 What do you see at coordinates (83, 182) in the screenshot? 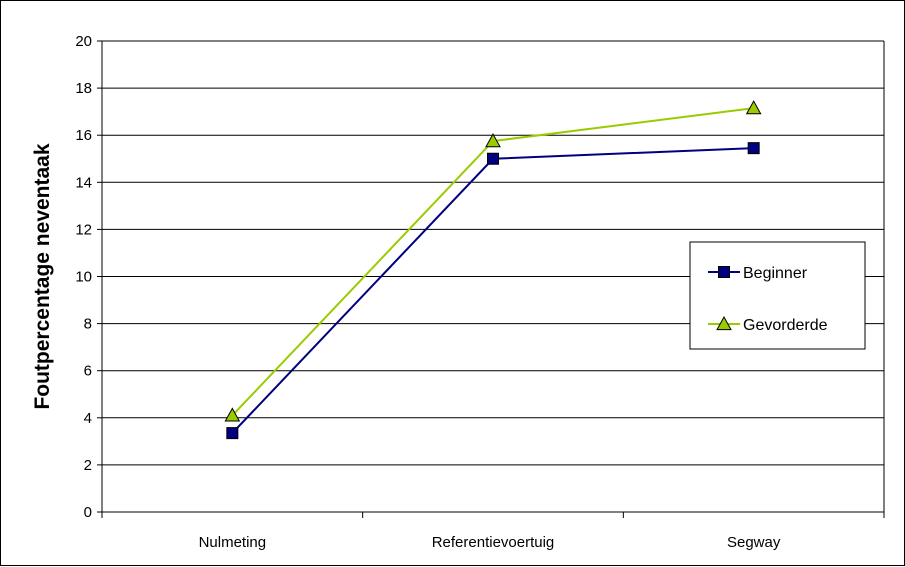
I see `y-tick-label: 14` at bounding box center [83, 182].